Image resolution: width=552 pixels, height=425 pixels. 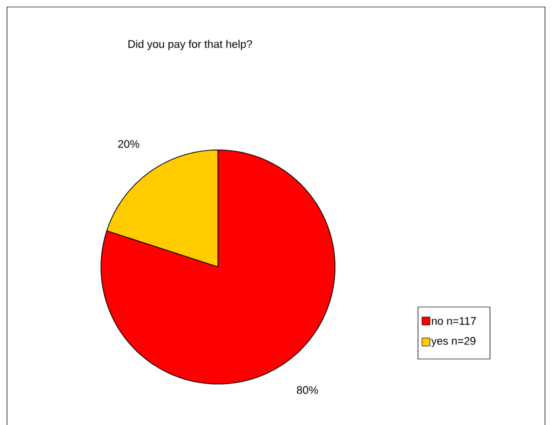 I want to click on chart-title: Did you pay for that help?, so click(x=190, y=45).